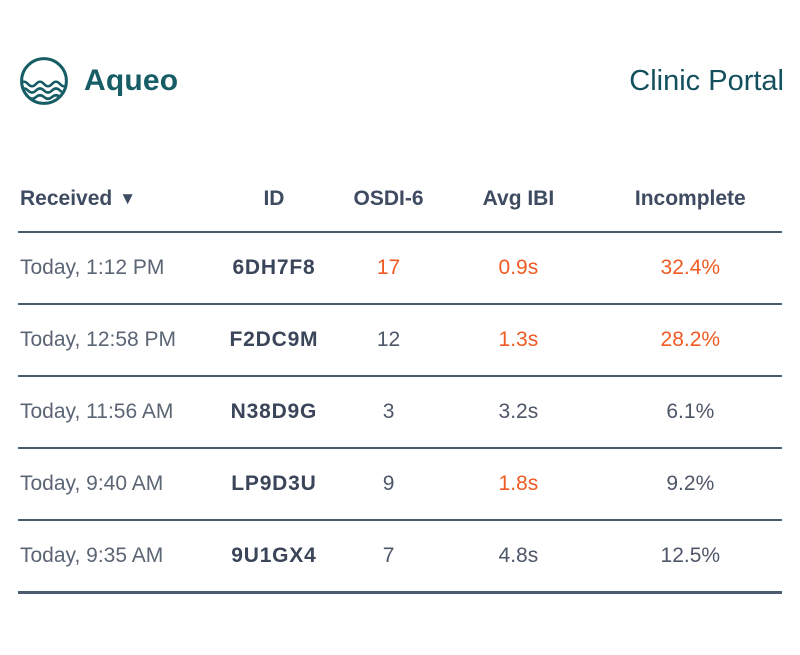  What do you see at coordinates (690, 340) in the screenshot?
I see `cell-incomplete: 28.2%` at bounding box center [690, 340].